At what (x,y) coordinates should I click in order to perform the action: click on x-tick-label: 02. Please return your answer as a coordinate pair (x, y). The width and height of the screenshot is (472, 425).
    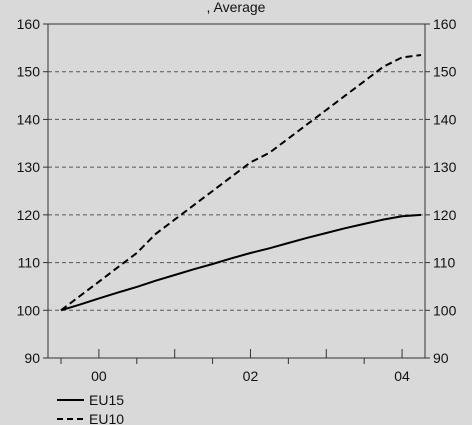
    Looking at the image, I should click on (251, 376).